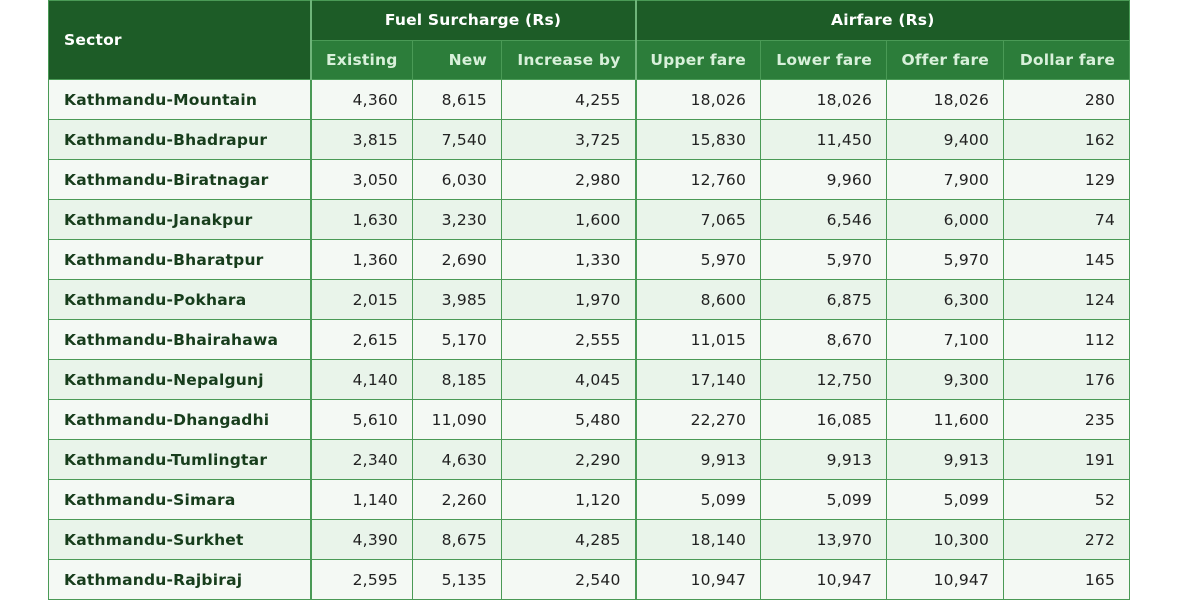 The width and height of the screenshot is (1200, 600). What do you see at coordinates (180, 539) in the screenshot?
I see `sector-cell: Kathmandu-Surkhet` at bounding box center [180, 539].